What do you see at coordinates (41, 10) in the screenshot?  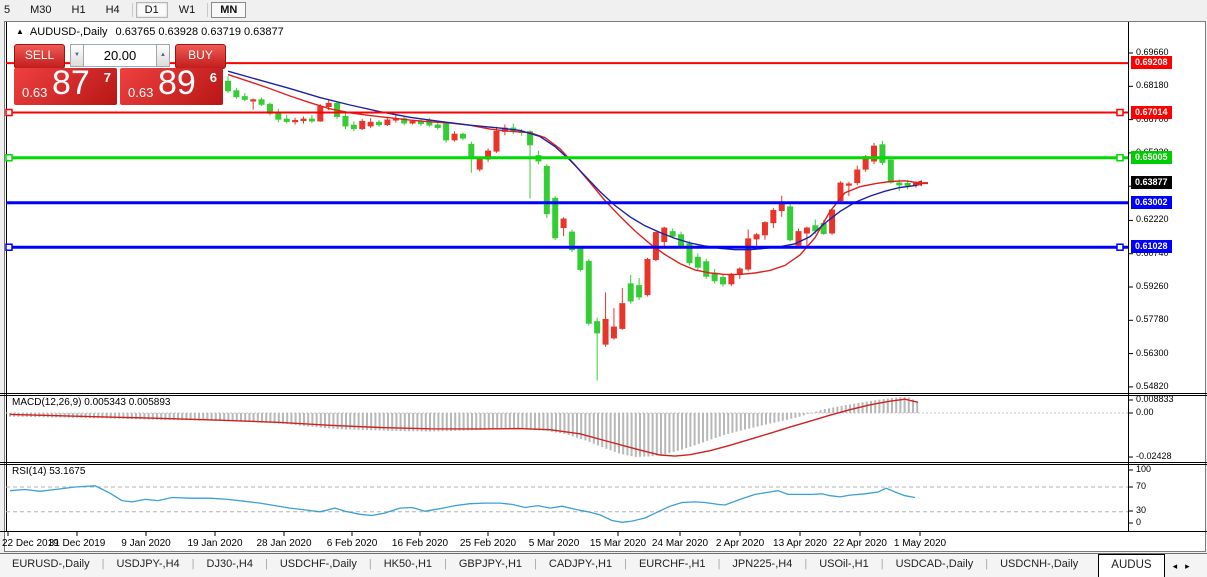 I see `timeframe-button-m30: M30` at bounding box center [41, 10].